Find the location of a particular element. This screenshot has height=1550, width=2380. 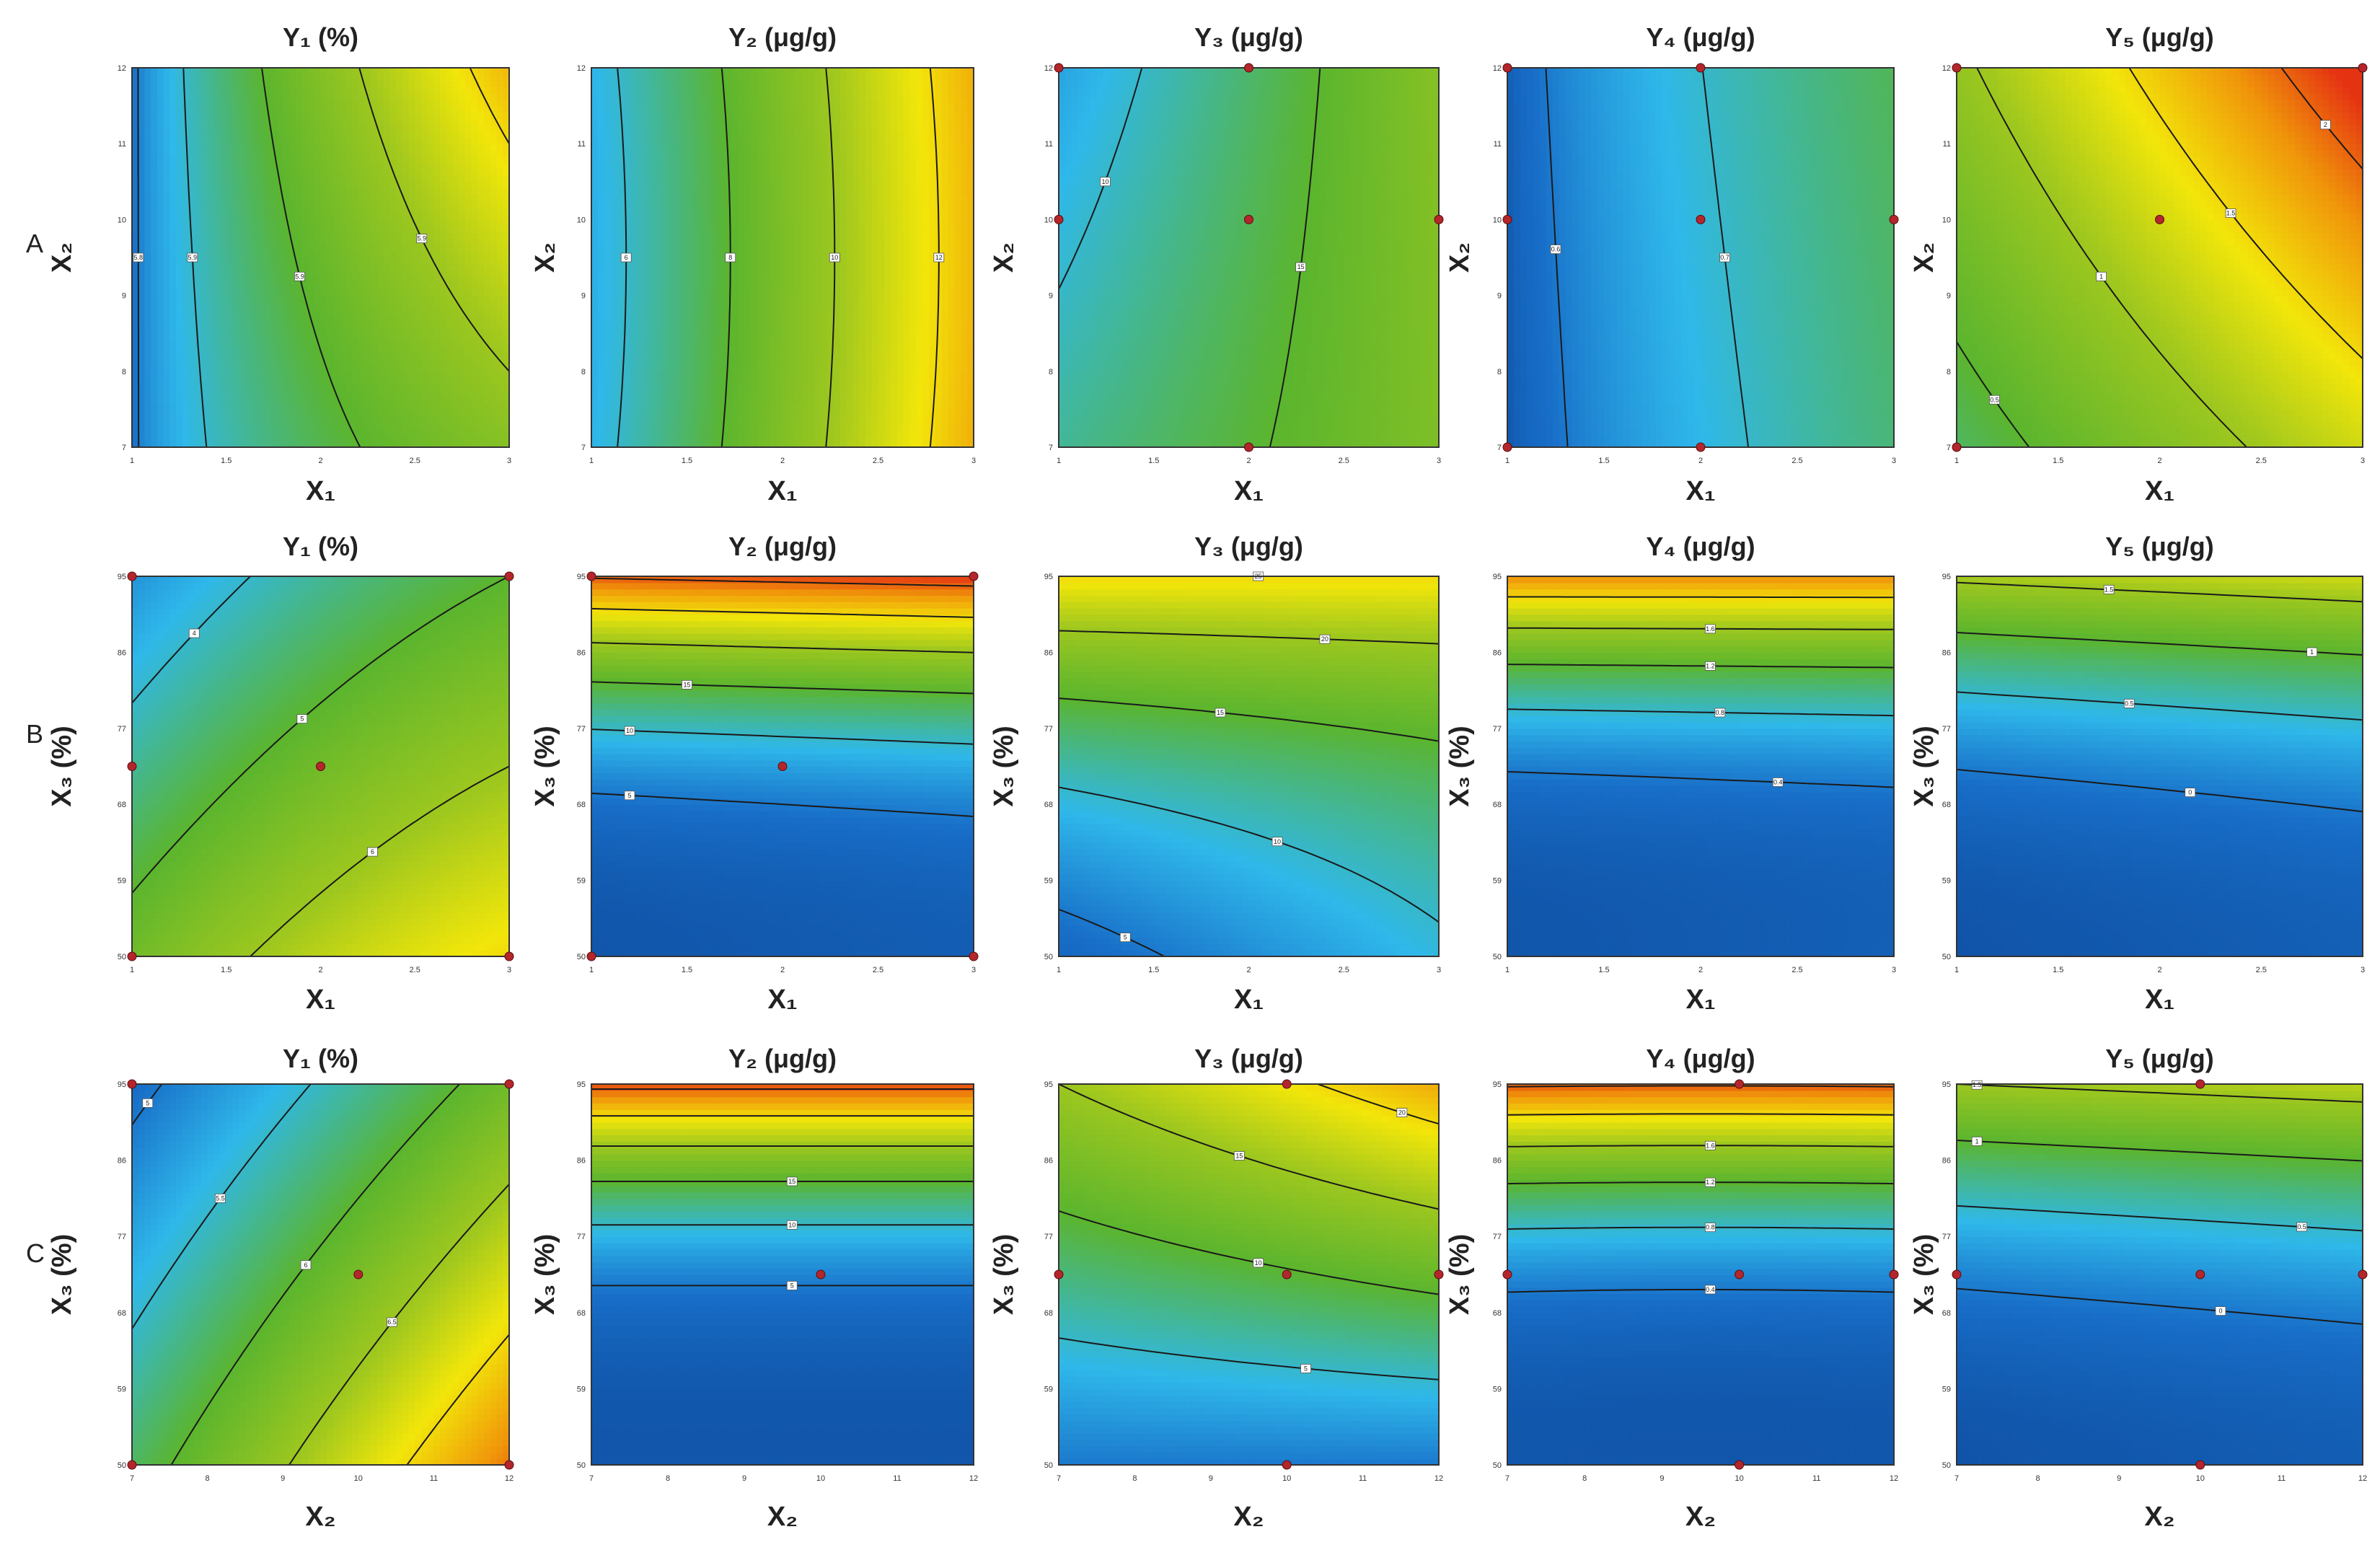

y-tick-label: 10 is located at coordinates (122, 220).